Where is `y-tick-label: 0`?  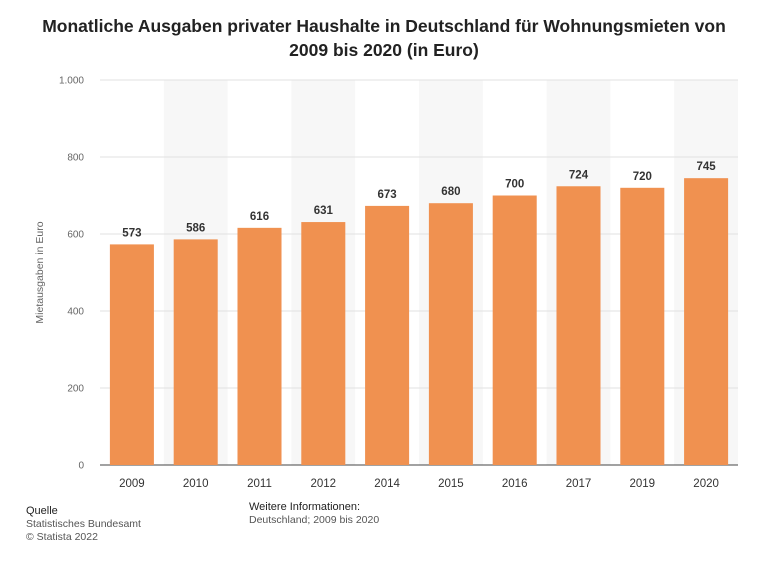
y-tick-label: 0 is located at coordinates (81, 466).